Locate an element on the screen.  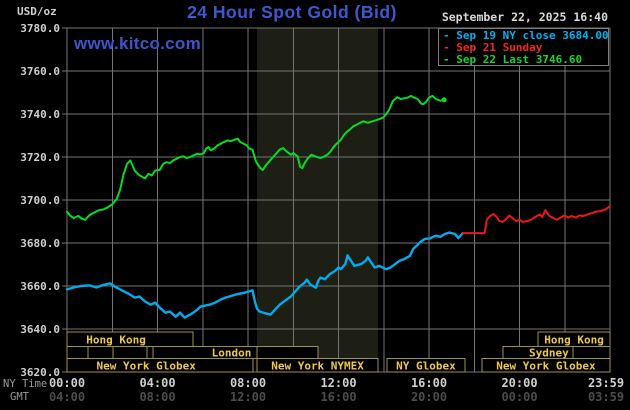
gmt-axis-label: GMT is located at coordinates (19, 397).